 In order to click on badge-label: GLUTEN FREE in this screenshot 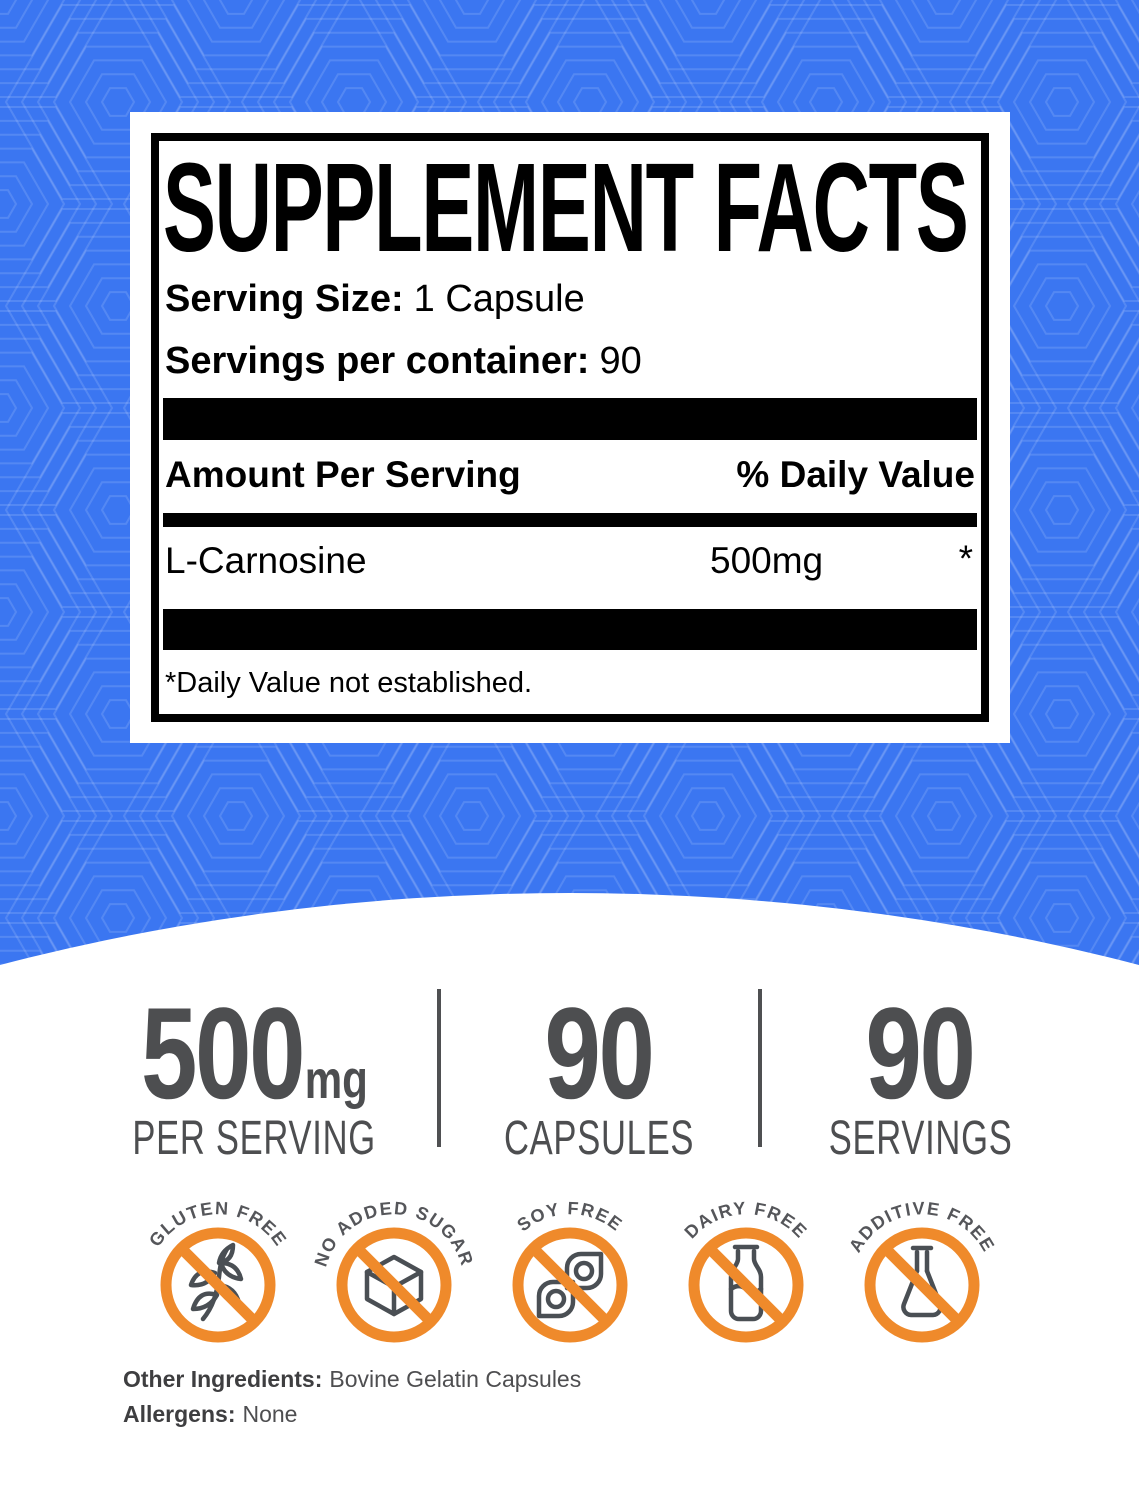, I will do `click(217, 1224)`.